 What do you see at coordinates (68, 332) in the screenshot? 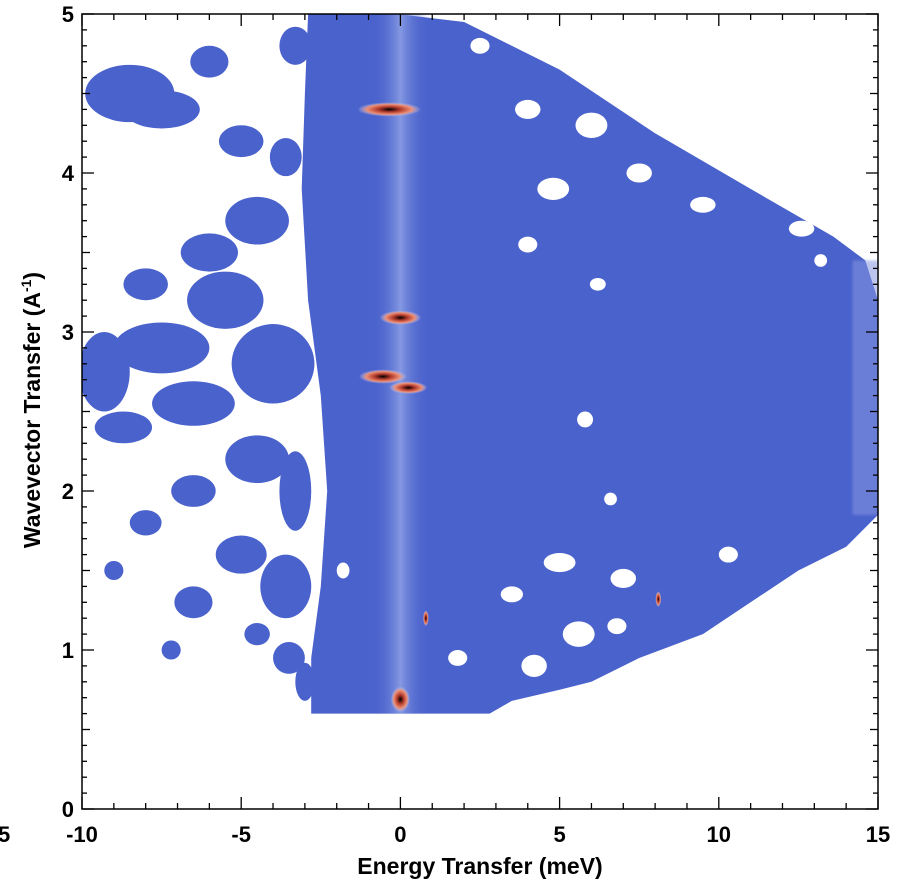
I see `y-tick-label: 3` at bounding box center [68, 332].